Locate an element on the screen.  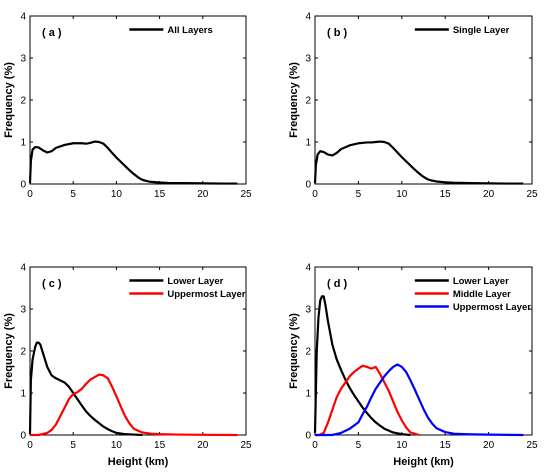
legend-entry: All Layers is located at coordinates (189, 30).